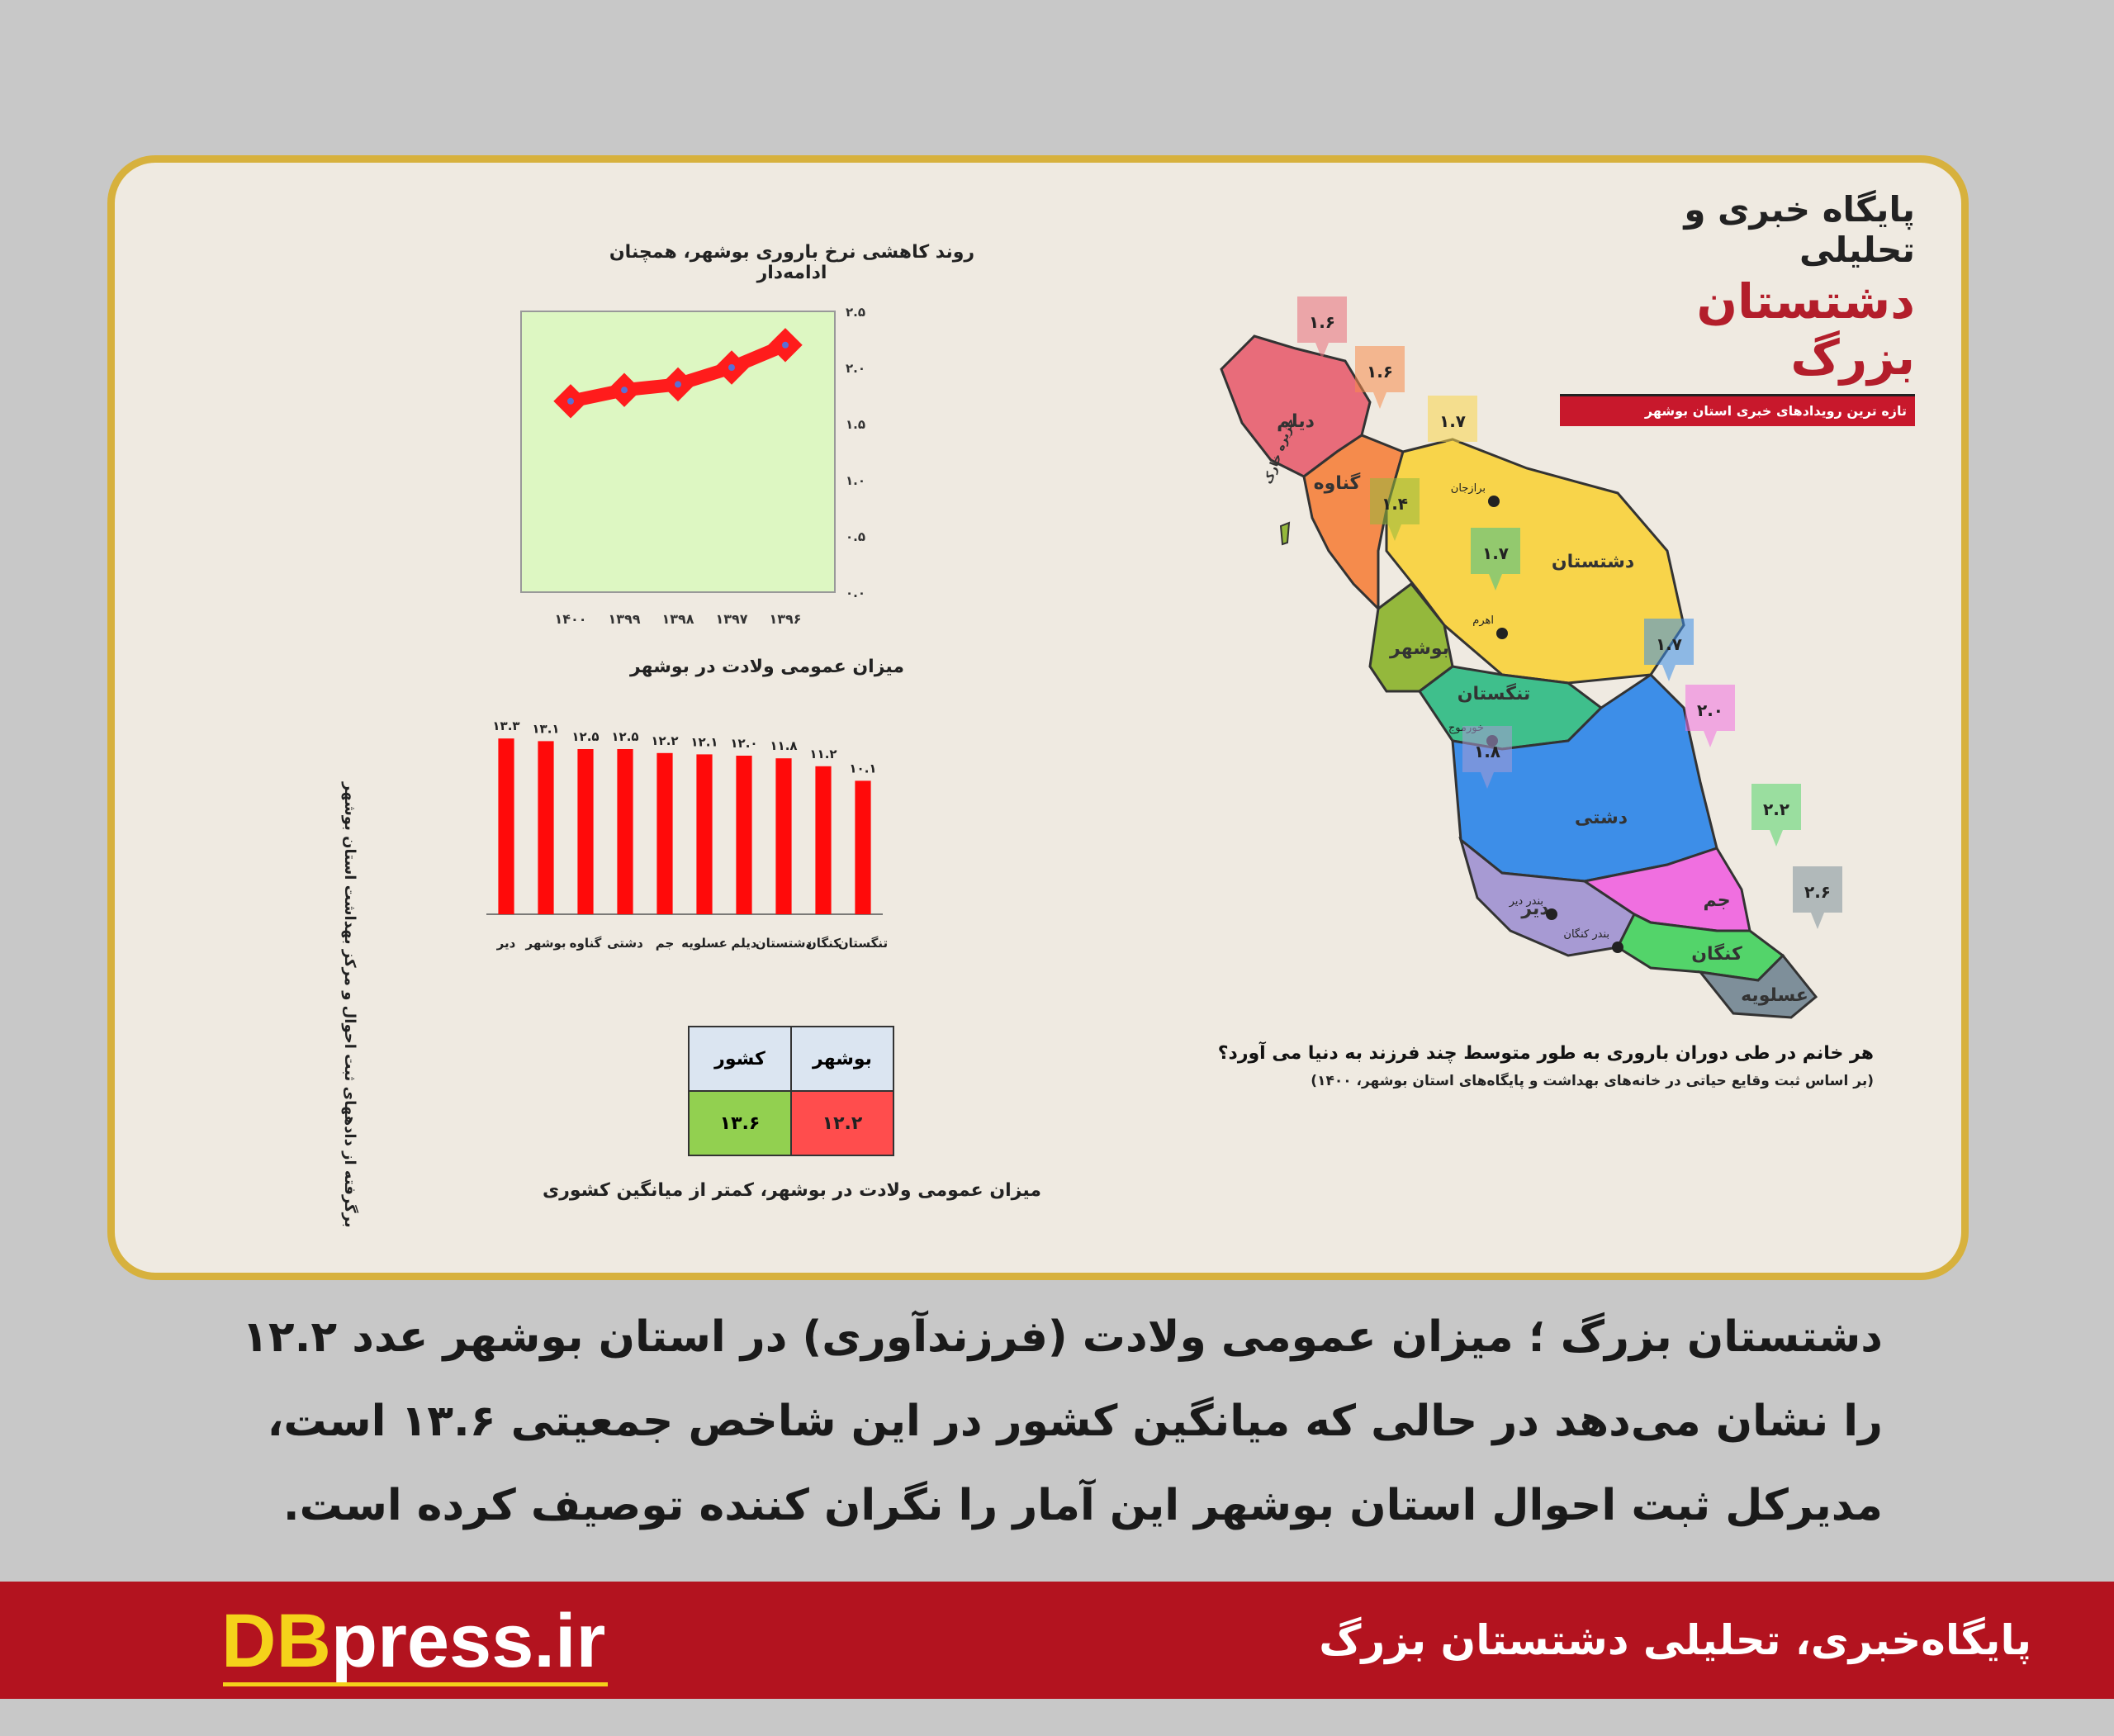  Describe the element at coordinates (743, 743) in the screenshot. I see `bar-value-label: ۱۲.۰` at that location.